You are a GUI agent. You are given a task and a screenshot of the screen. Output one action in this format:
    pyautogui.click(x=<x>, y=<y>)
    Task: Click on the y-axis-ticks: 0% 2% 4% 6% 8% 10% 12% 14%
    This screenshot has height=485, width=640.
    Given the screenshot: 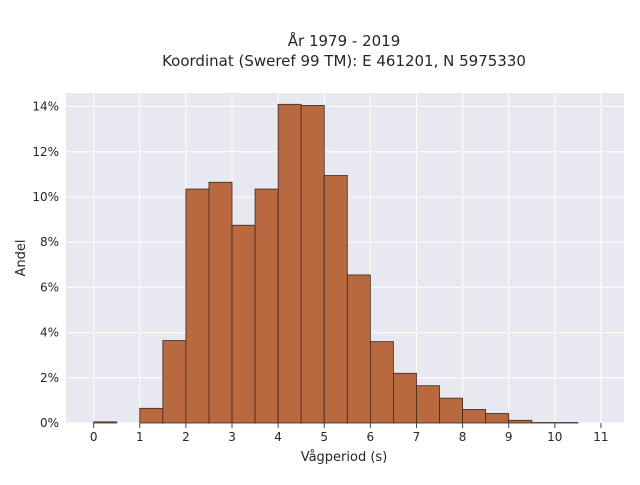 What is the action you would take?
    pyautogui.click(x=45, y=265)
    